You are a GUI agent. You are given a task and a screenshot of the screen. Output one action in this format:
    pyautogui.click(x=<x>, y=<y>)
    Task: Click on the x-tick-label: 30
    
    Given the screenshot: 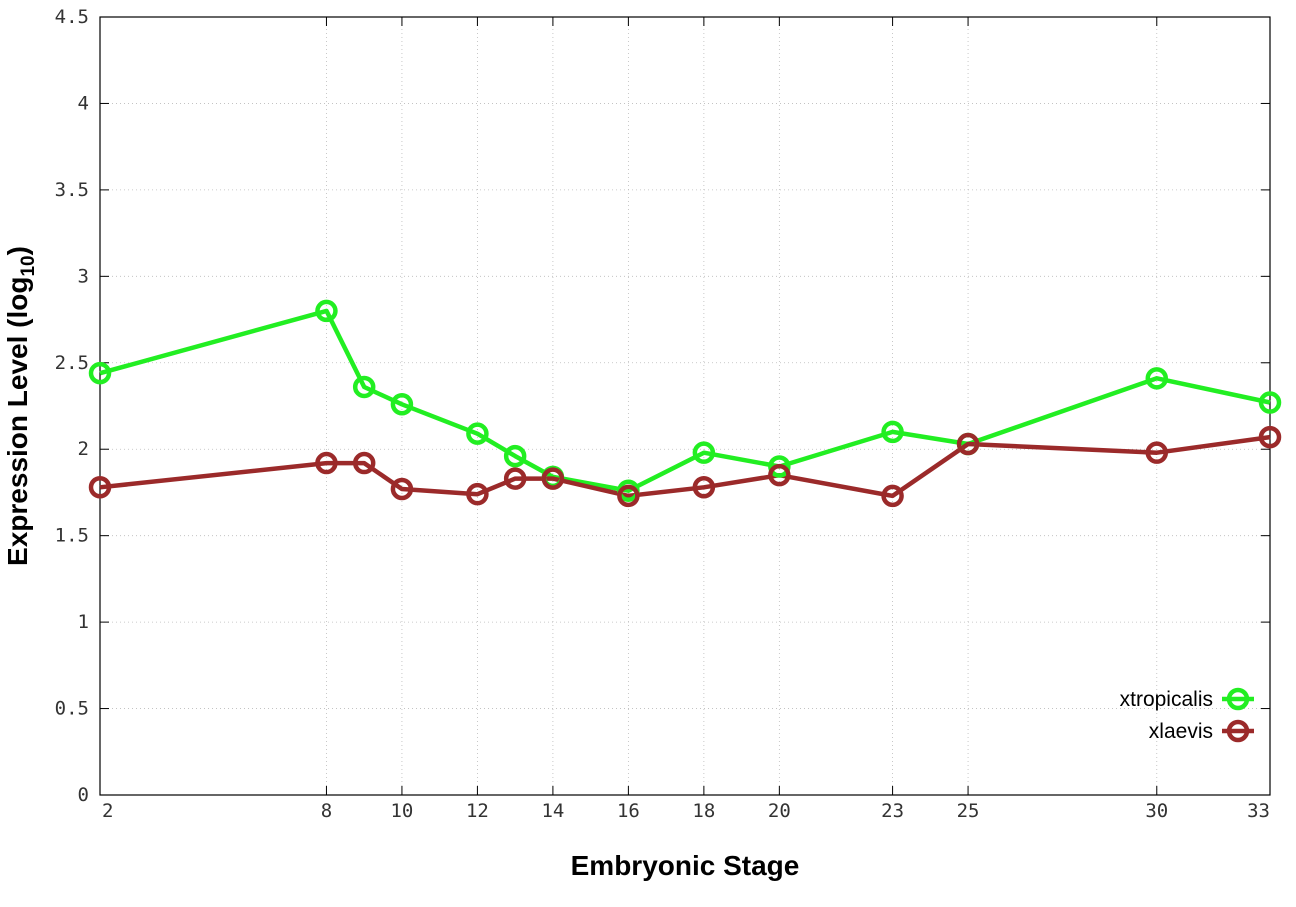 What is the action you would take?
    pyautogui.click(x=1156, y=811)
    